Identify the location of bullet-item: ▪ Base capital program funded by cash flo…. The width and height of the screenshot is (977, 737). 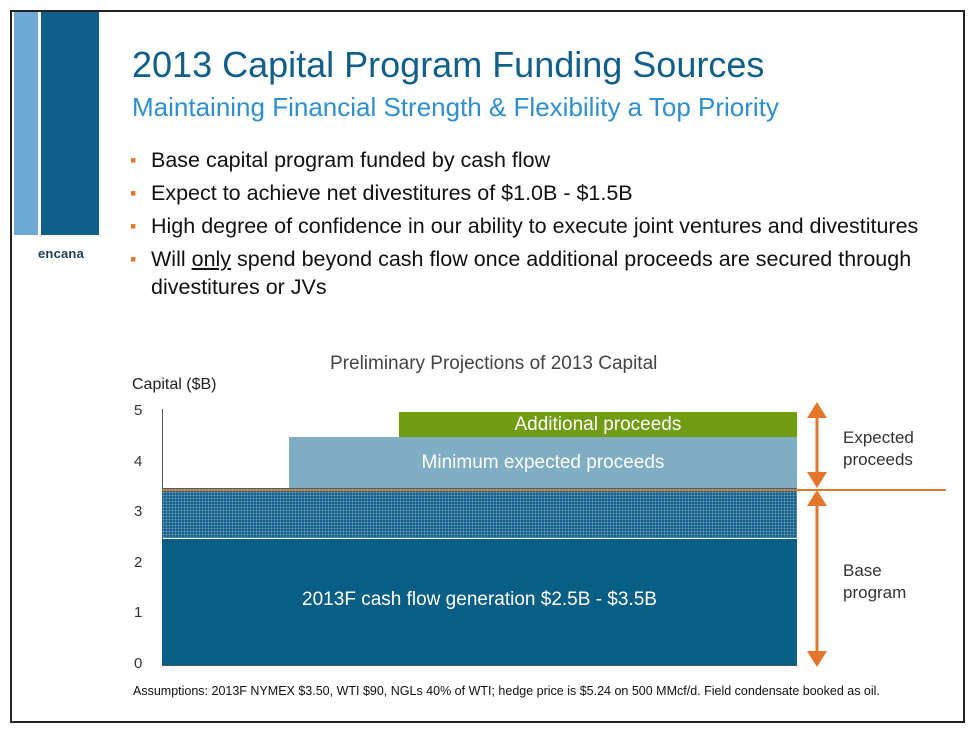
(530, 160).